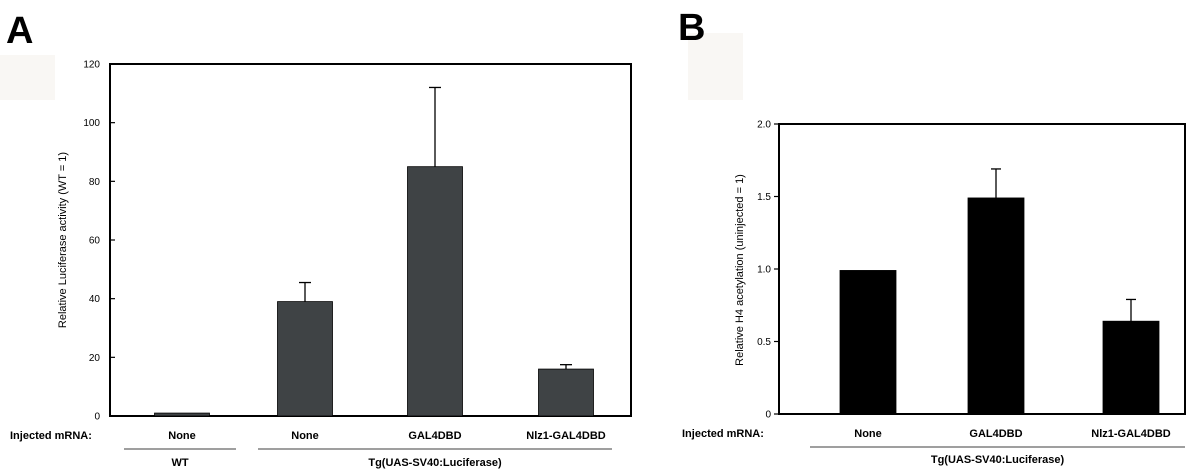  Describe the element at coordinates (27, 77) in the screenshot. I see `background-patch-a` at that location.